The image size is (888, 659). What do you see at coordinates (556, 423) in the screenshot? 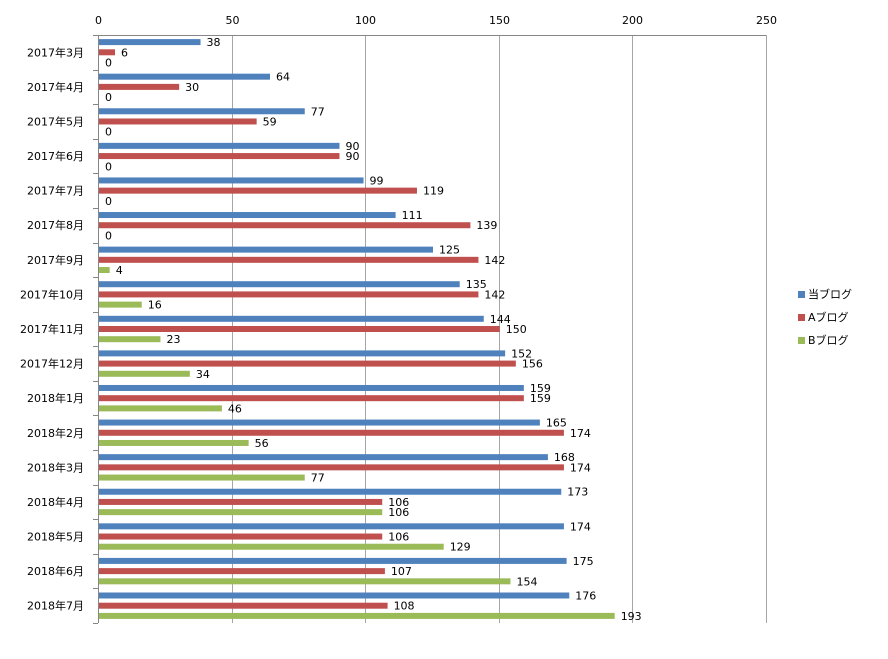
I see `data-label: 165` at bounding box center [556, 423].